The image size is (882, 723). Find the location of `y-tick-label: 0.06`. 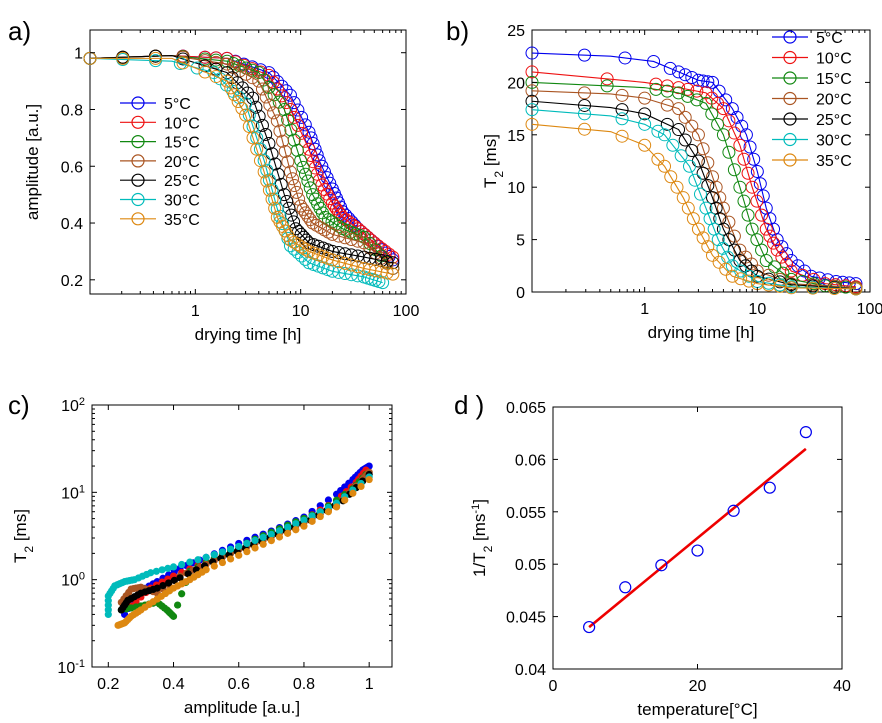

y-tick-label: 0.06 is located at coordinates (530, 460).